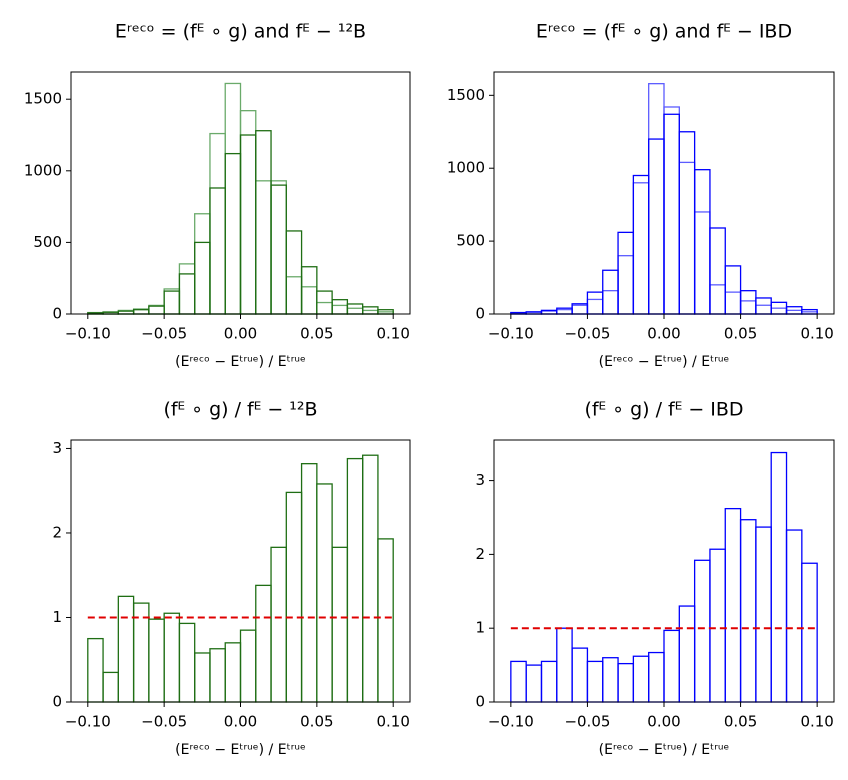 The height and width of the screenshot is (780, 848). Describe the element at coordinates (43, 99) in the screenshot. I see `y-tick-label: 1500` at that location.